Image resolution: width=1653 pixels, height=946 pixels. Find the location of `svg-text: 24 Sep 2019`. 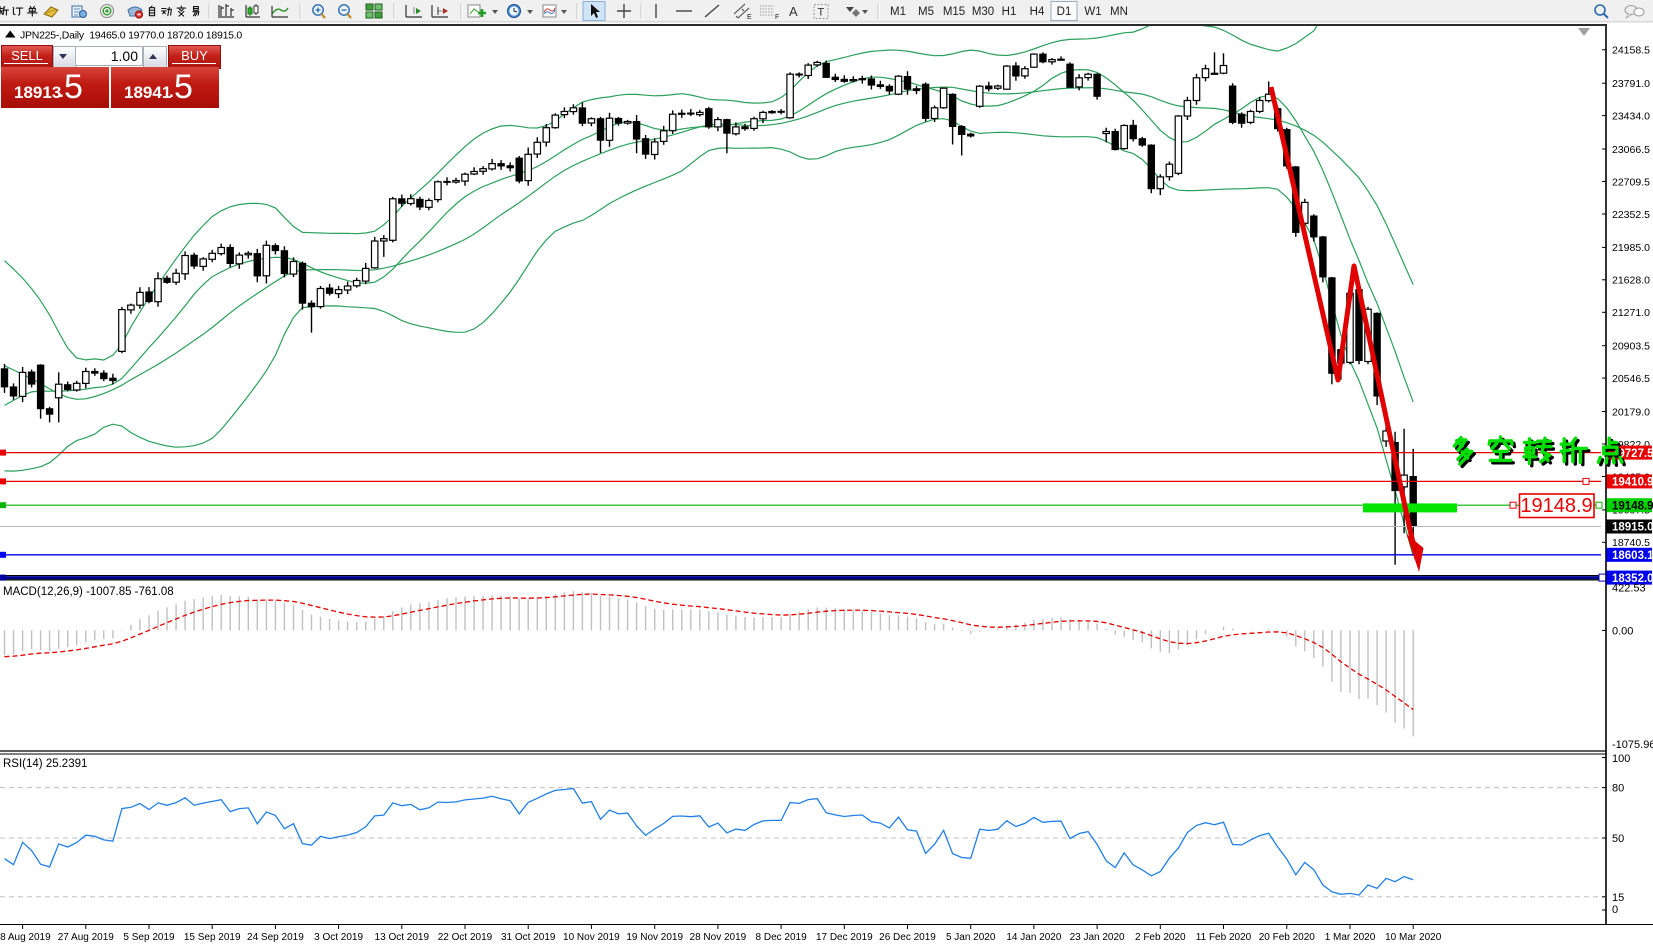

svg-text: 24 Sep 2019 is located at coordinates (275, 937).